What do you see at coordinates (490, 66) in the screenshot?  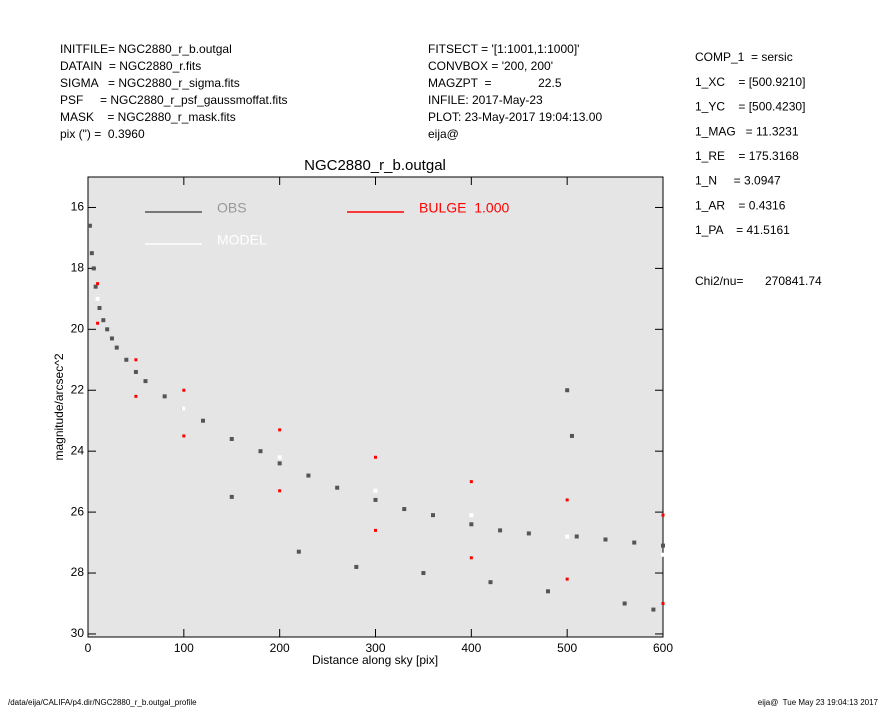 I see `header-line: CONVBOX = '200, 200'` at bounding box center [490, 66].